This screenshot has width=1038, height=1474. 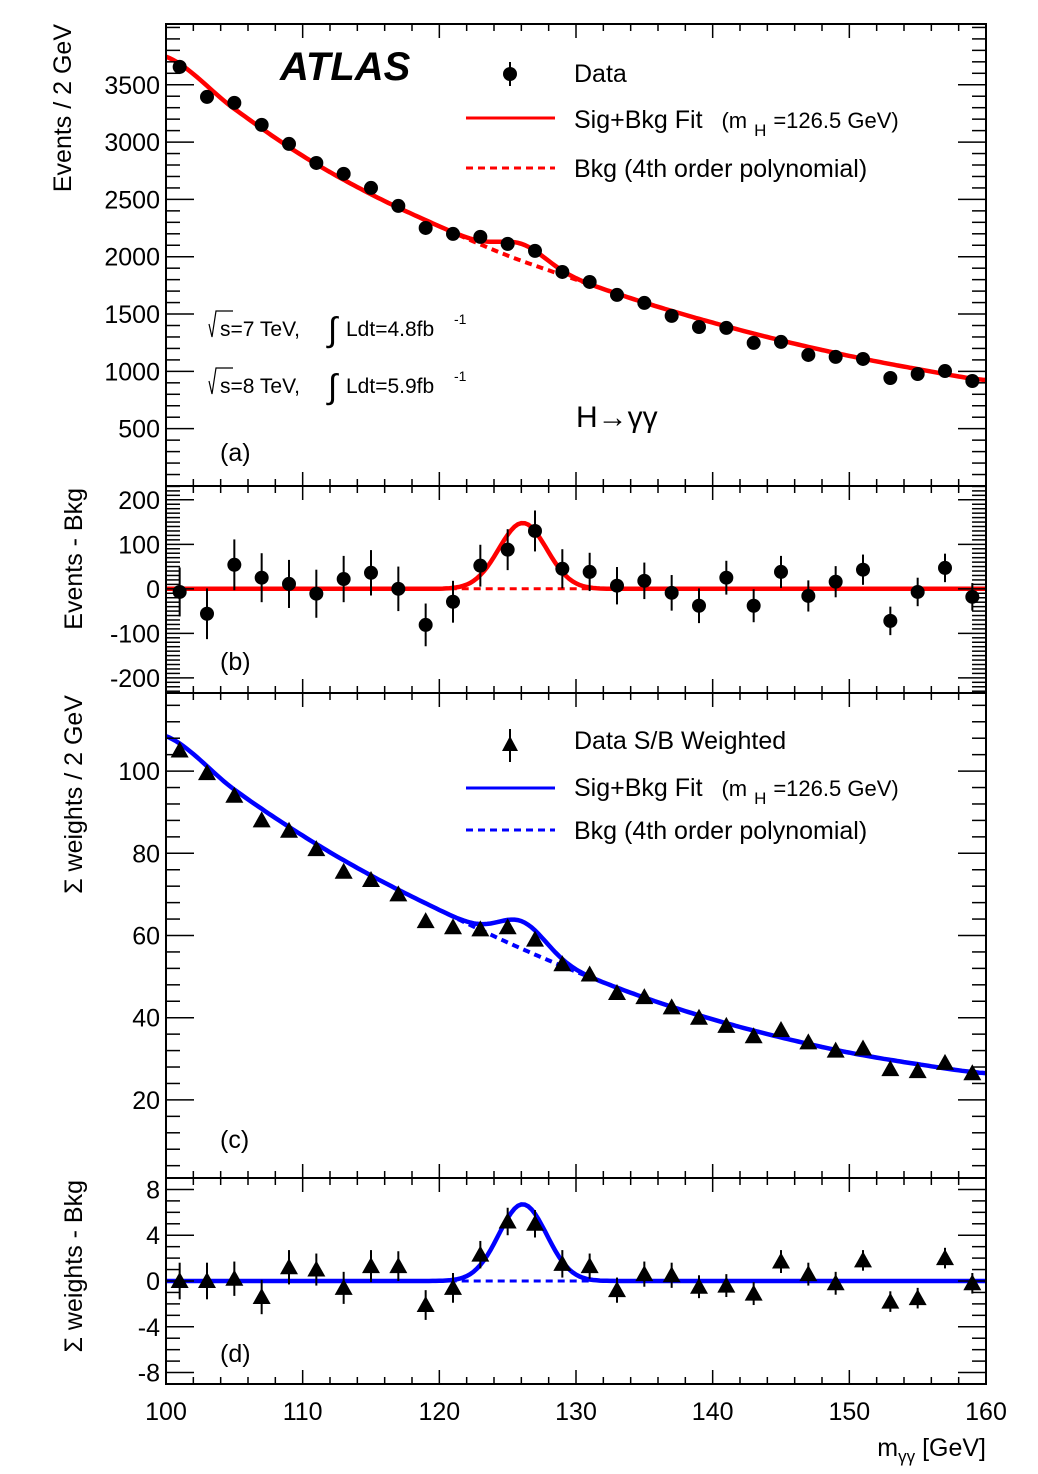 What do you see at coordinates (220, 324) in the screenshot?
I see `sqrt-icon` at bounding box center [220, 324].